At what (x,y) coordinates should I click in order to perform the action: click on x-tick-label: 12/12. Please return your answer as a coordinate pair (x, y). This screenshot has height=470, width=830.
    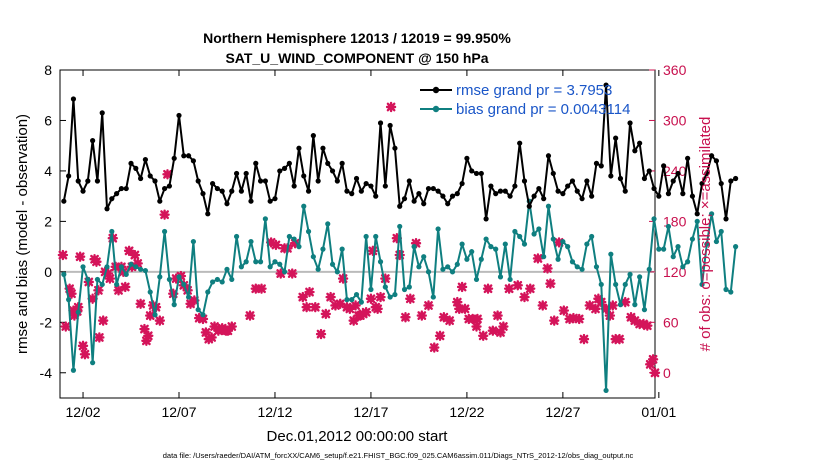
    Looking at the image, I should click on (274, 412).